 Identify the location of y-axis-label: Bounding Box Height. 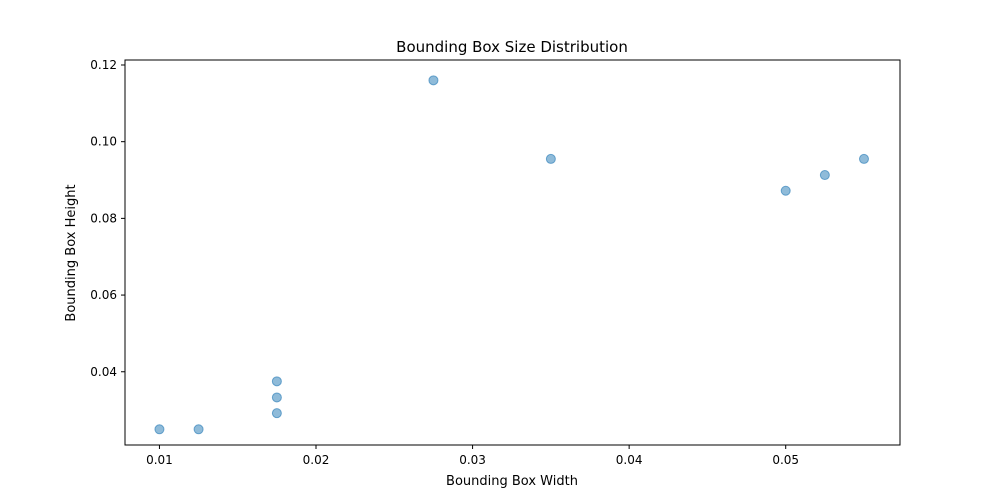
(71, 252).